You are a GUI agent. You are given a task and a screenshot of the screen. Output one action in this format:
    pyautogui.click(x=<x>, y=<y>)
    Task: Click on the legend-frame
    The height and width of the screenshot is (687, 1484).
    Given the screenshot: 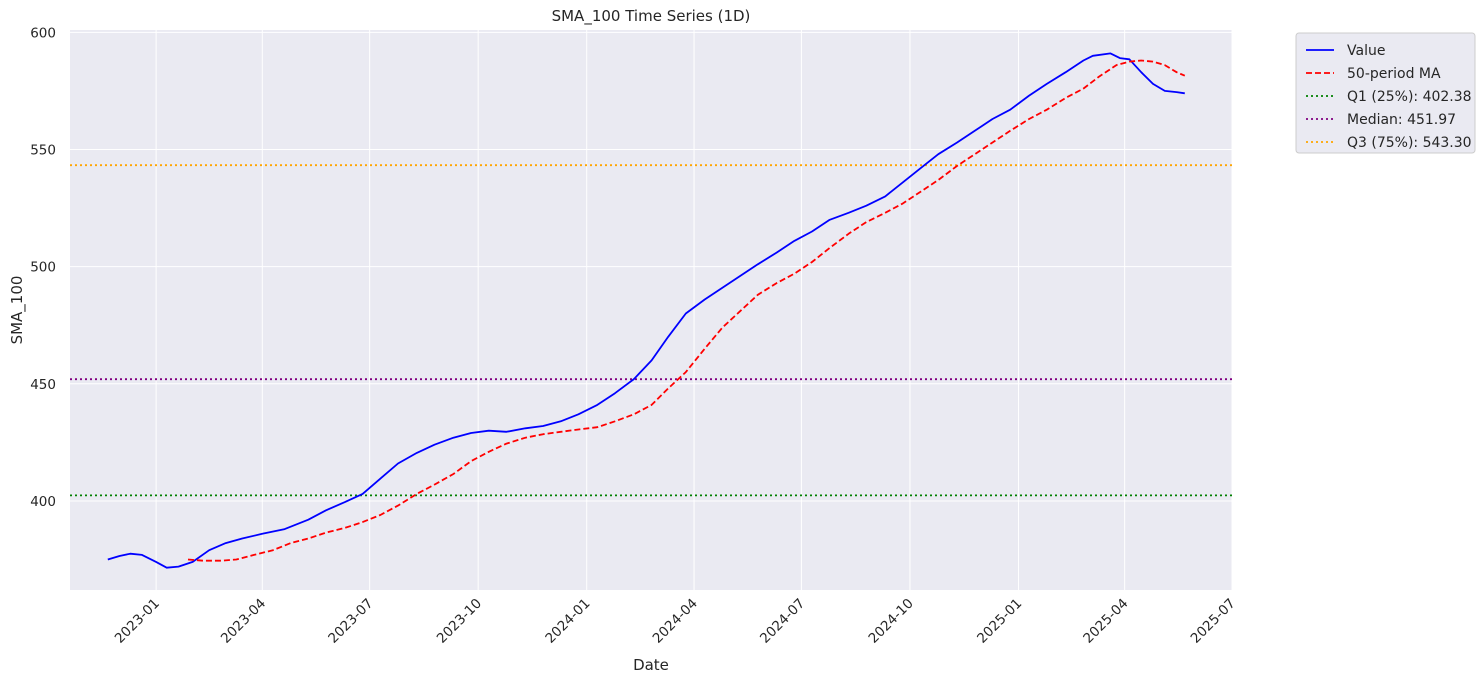 What is the action you would take?
    pyautogui.click(x=1385, y=93)
    